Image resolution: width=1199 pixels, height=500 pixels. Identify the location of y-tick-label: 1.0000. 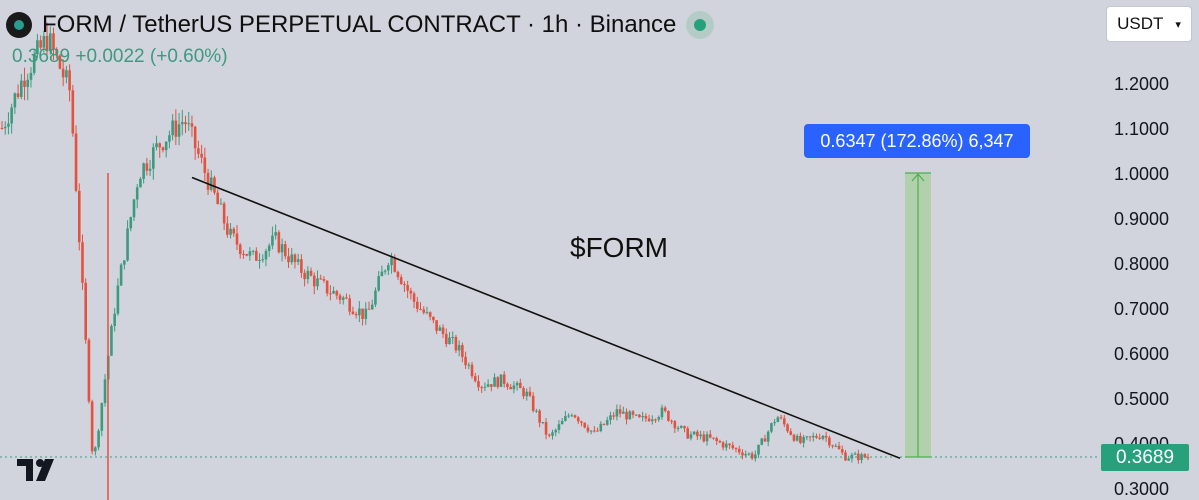
(1141, 174).